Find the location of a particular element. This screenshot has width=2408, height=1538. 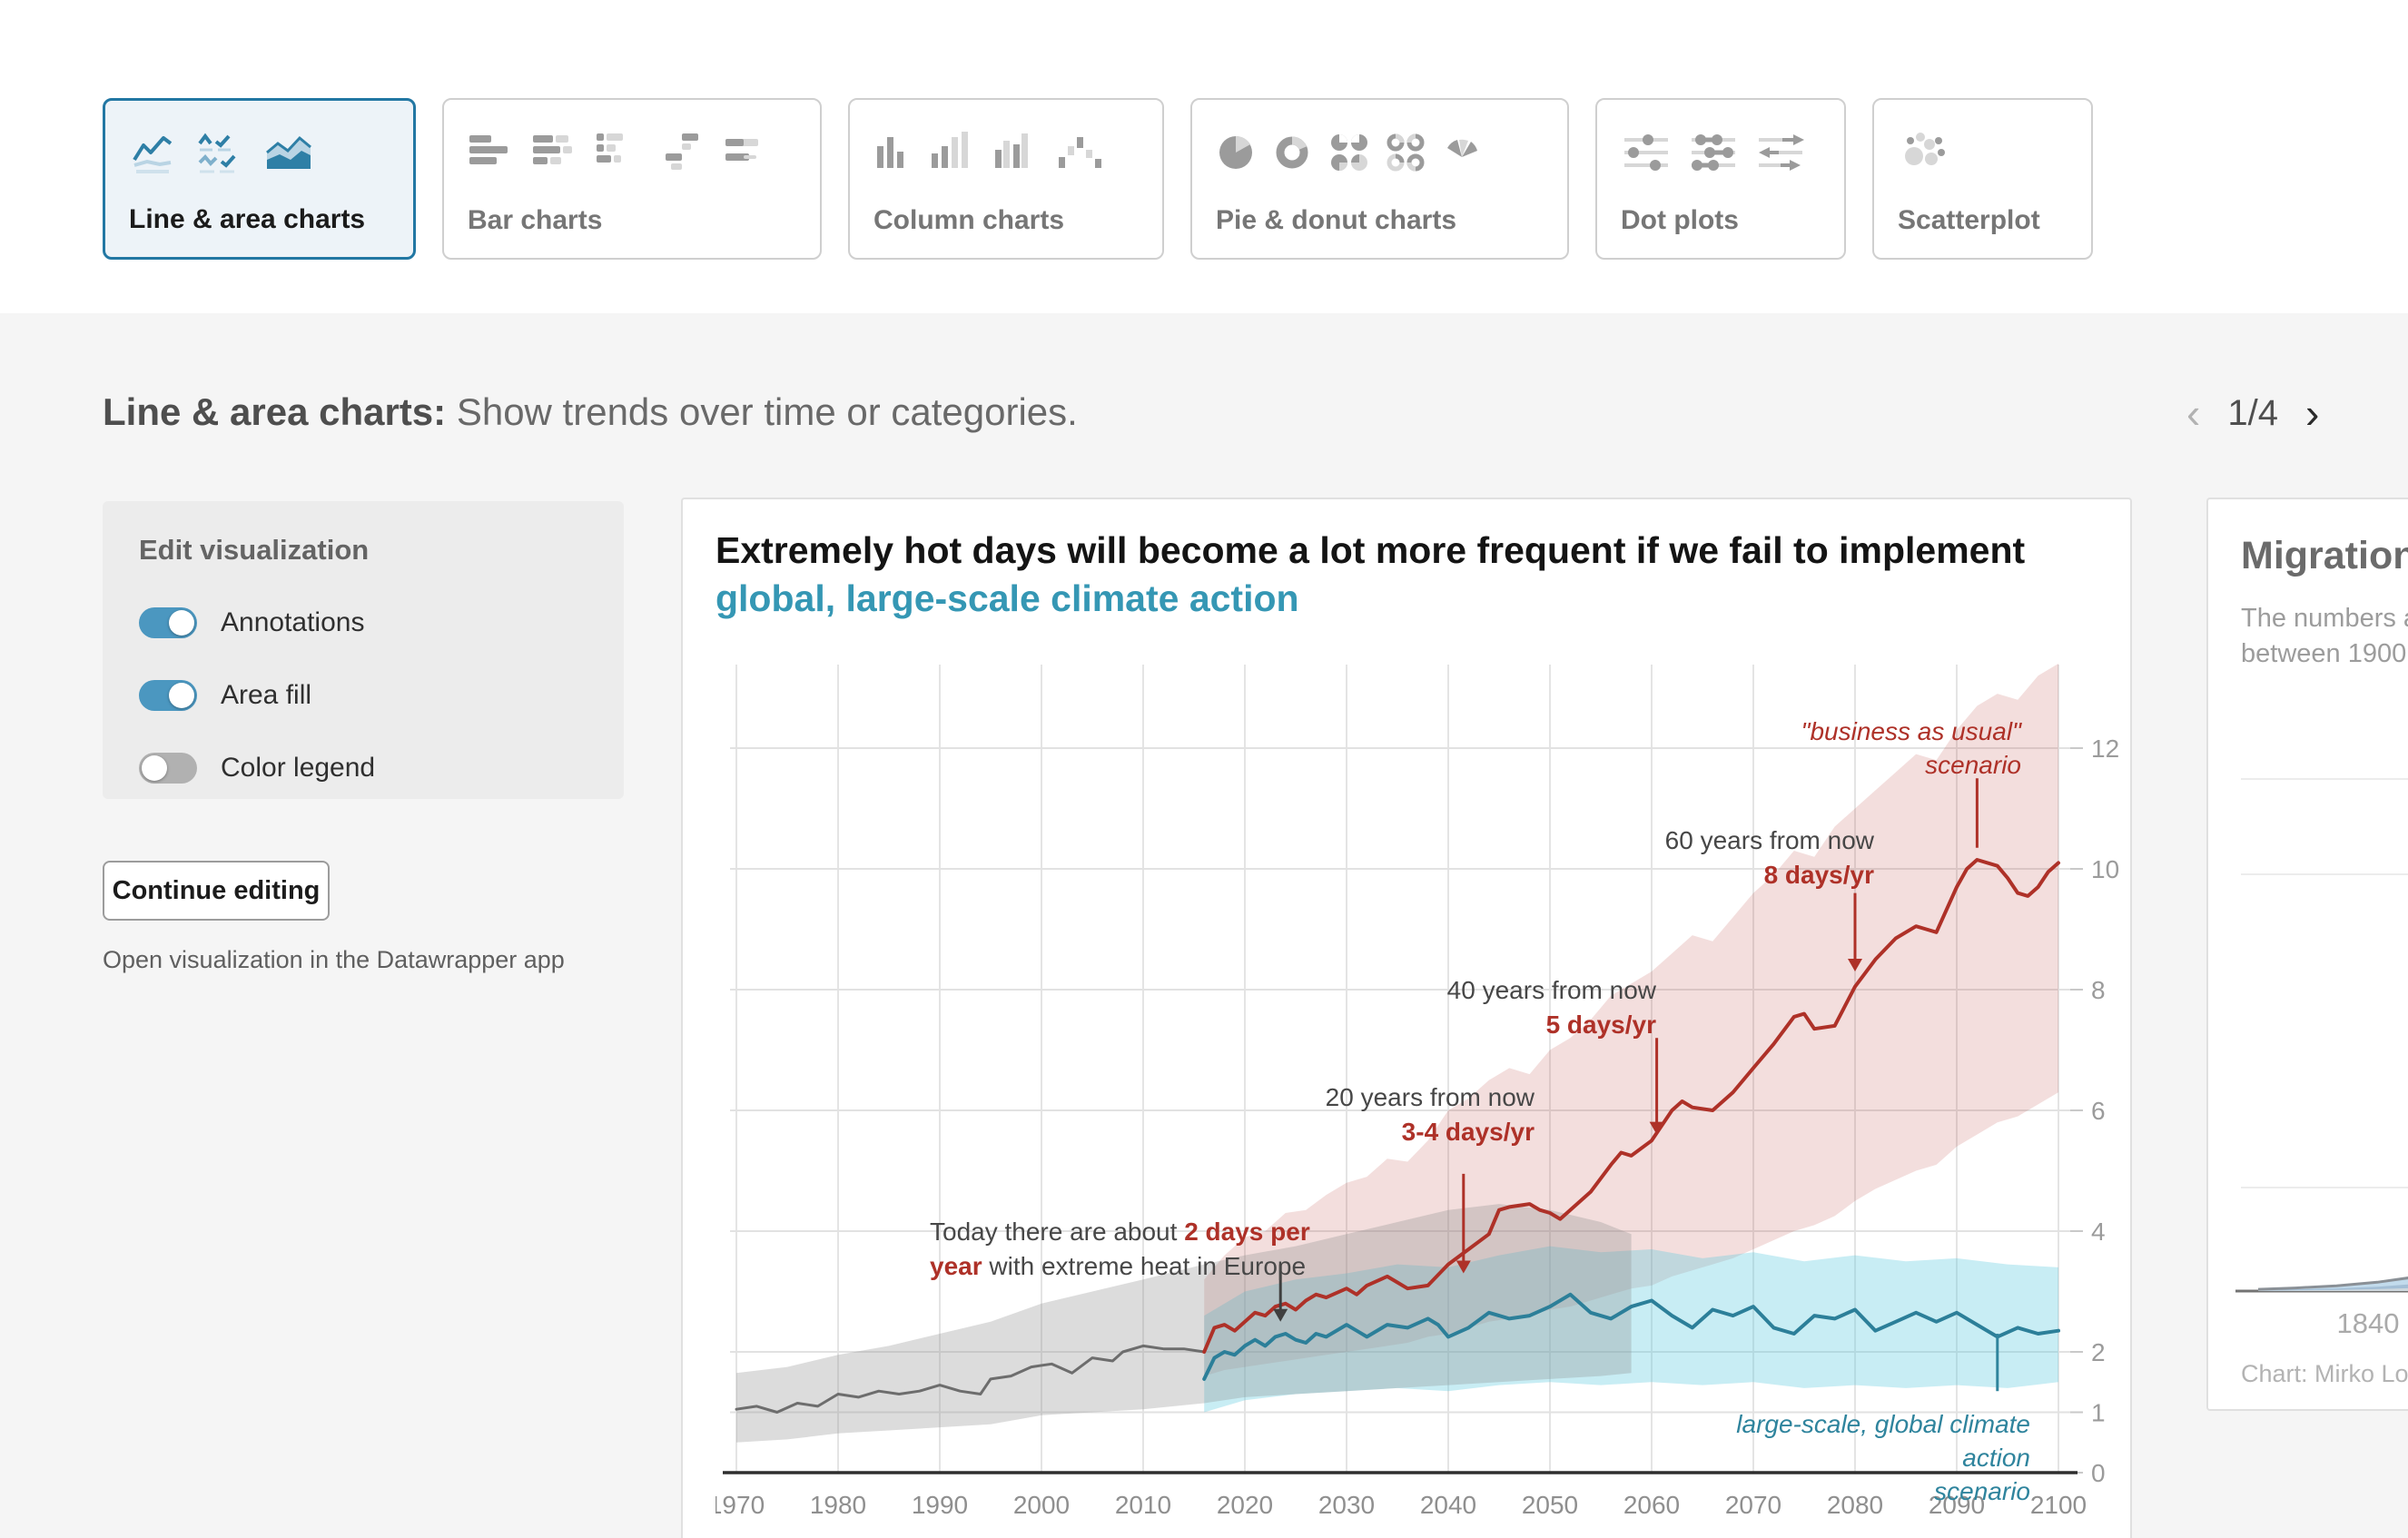

annotation-action-line2: scenario is located at coordinates (1982, 1491).